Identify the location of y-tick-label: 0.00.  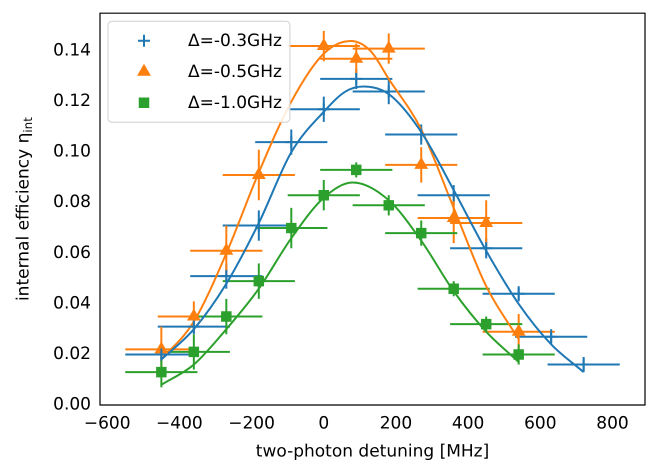
(72, 404).